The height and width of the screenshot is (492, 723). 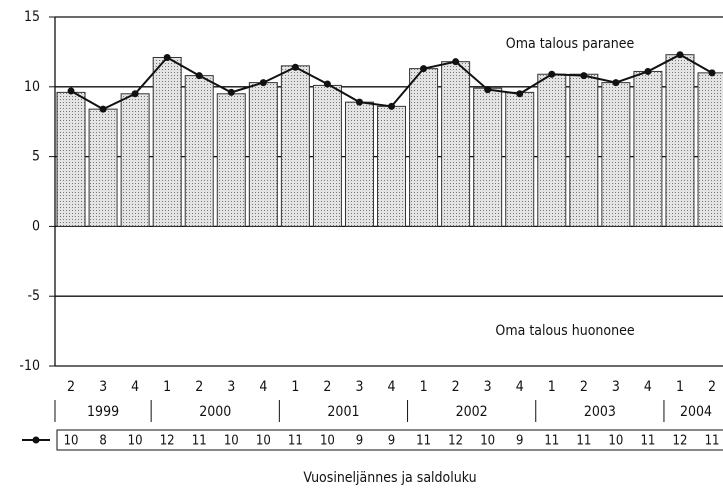 What do you see at coordinates (696, 412) in the screenshot?
I see `year-label: 2004` at bounding box center [696, 412].